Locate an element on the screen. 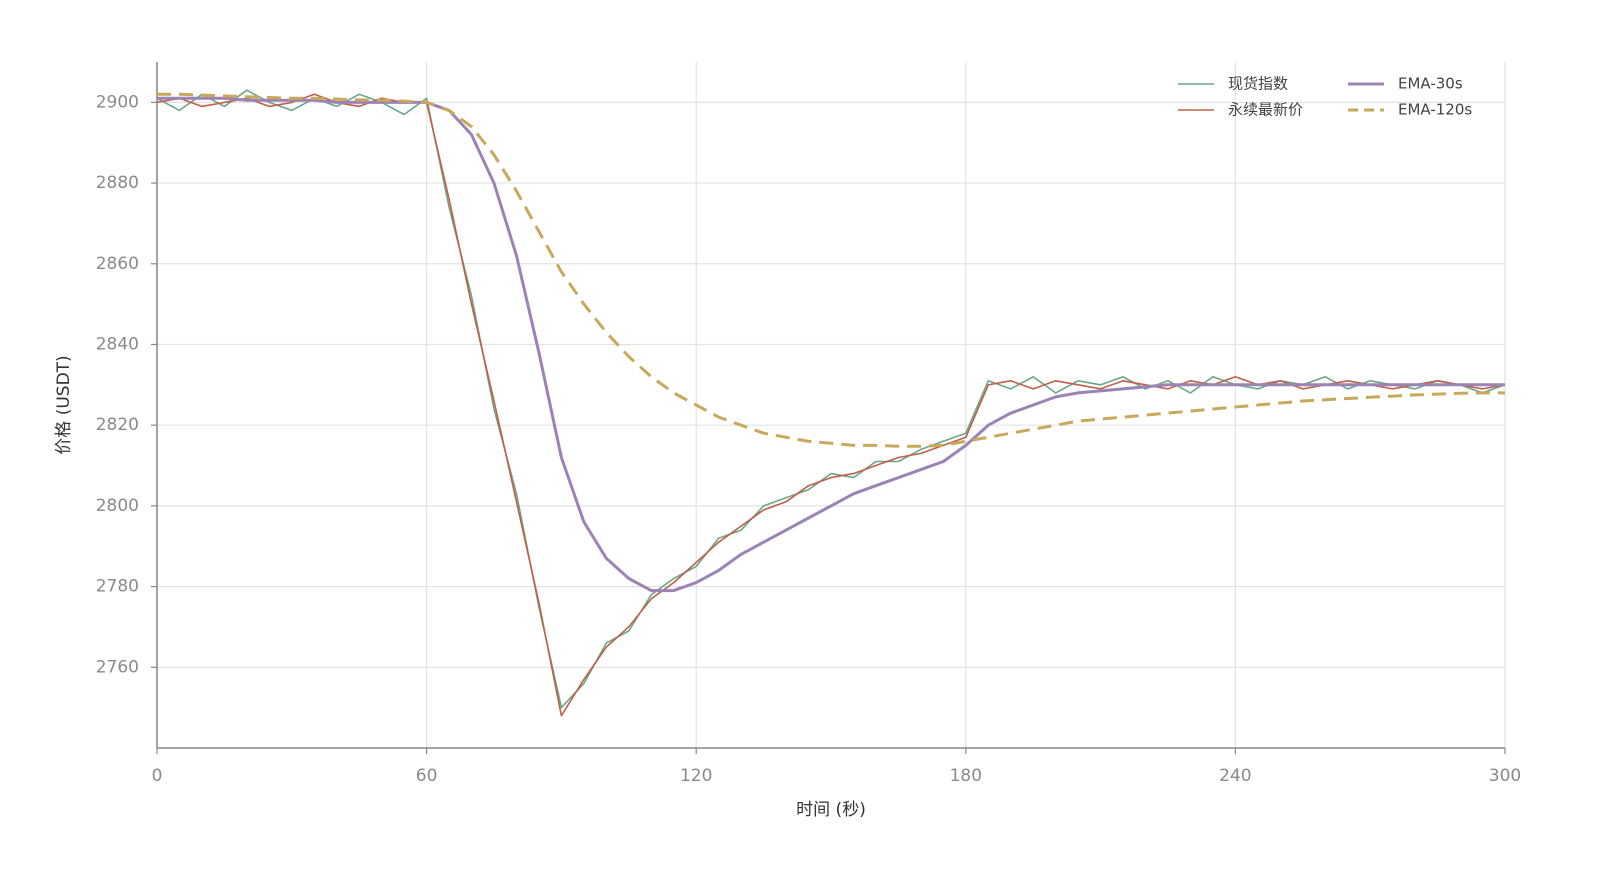 The image size is (1600, 893). y-tick-label: 2780 is located at coordinates (117, 587).